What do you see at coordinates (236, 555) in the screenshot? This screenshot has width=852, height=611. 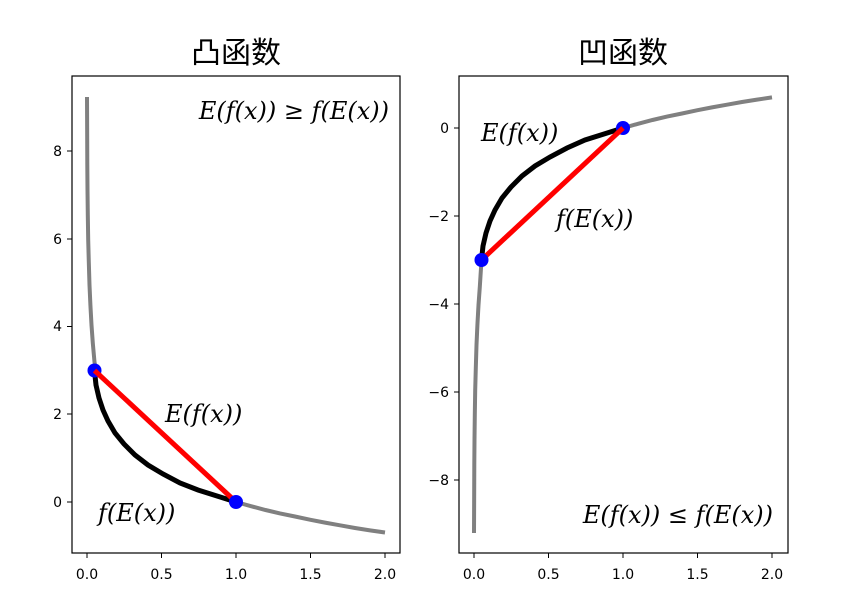 I see `left-x-ticks` at bounding box center [236, 555].